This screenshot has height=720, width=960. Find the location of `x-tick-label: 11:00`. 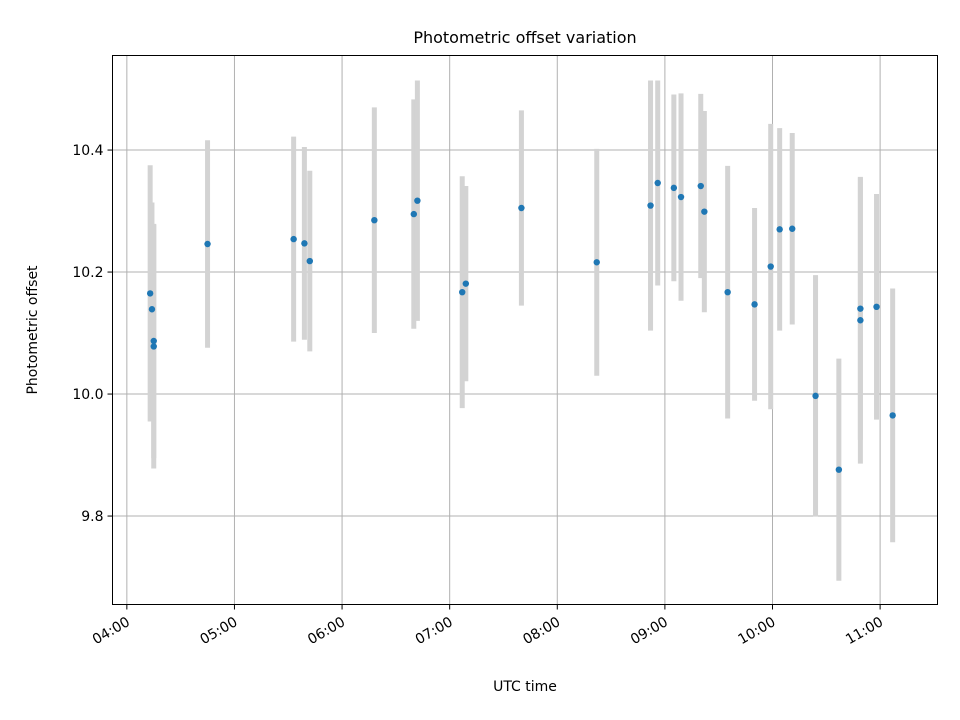

x-tick-label: 11:00 is located at coordinates (864, 631).